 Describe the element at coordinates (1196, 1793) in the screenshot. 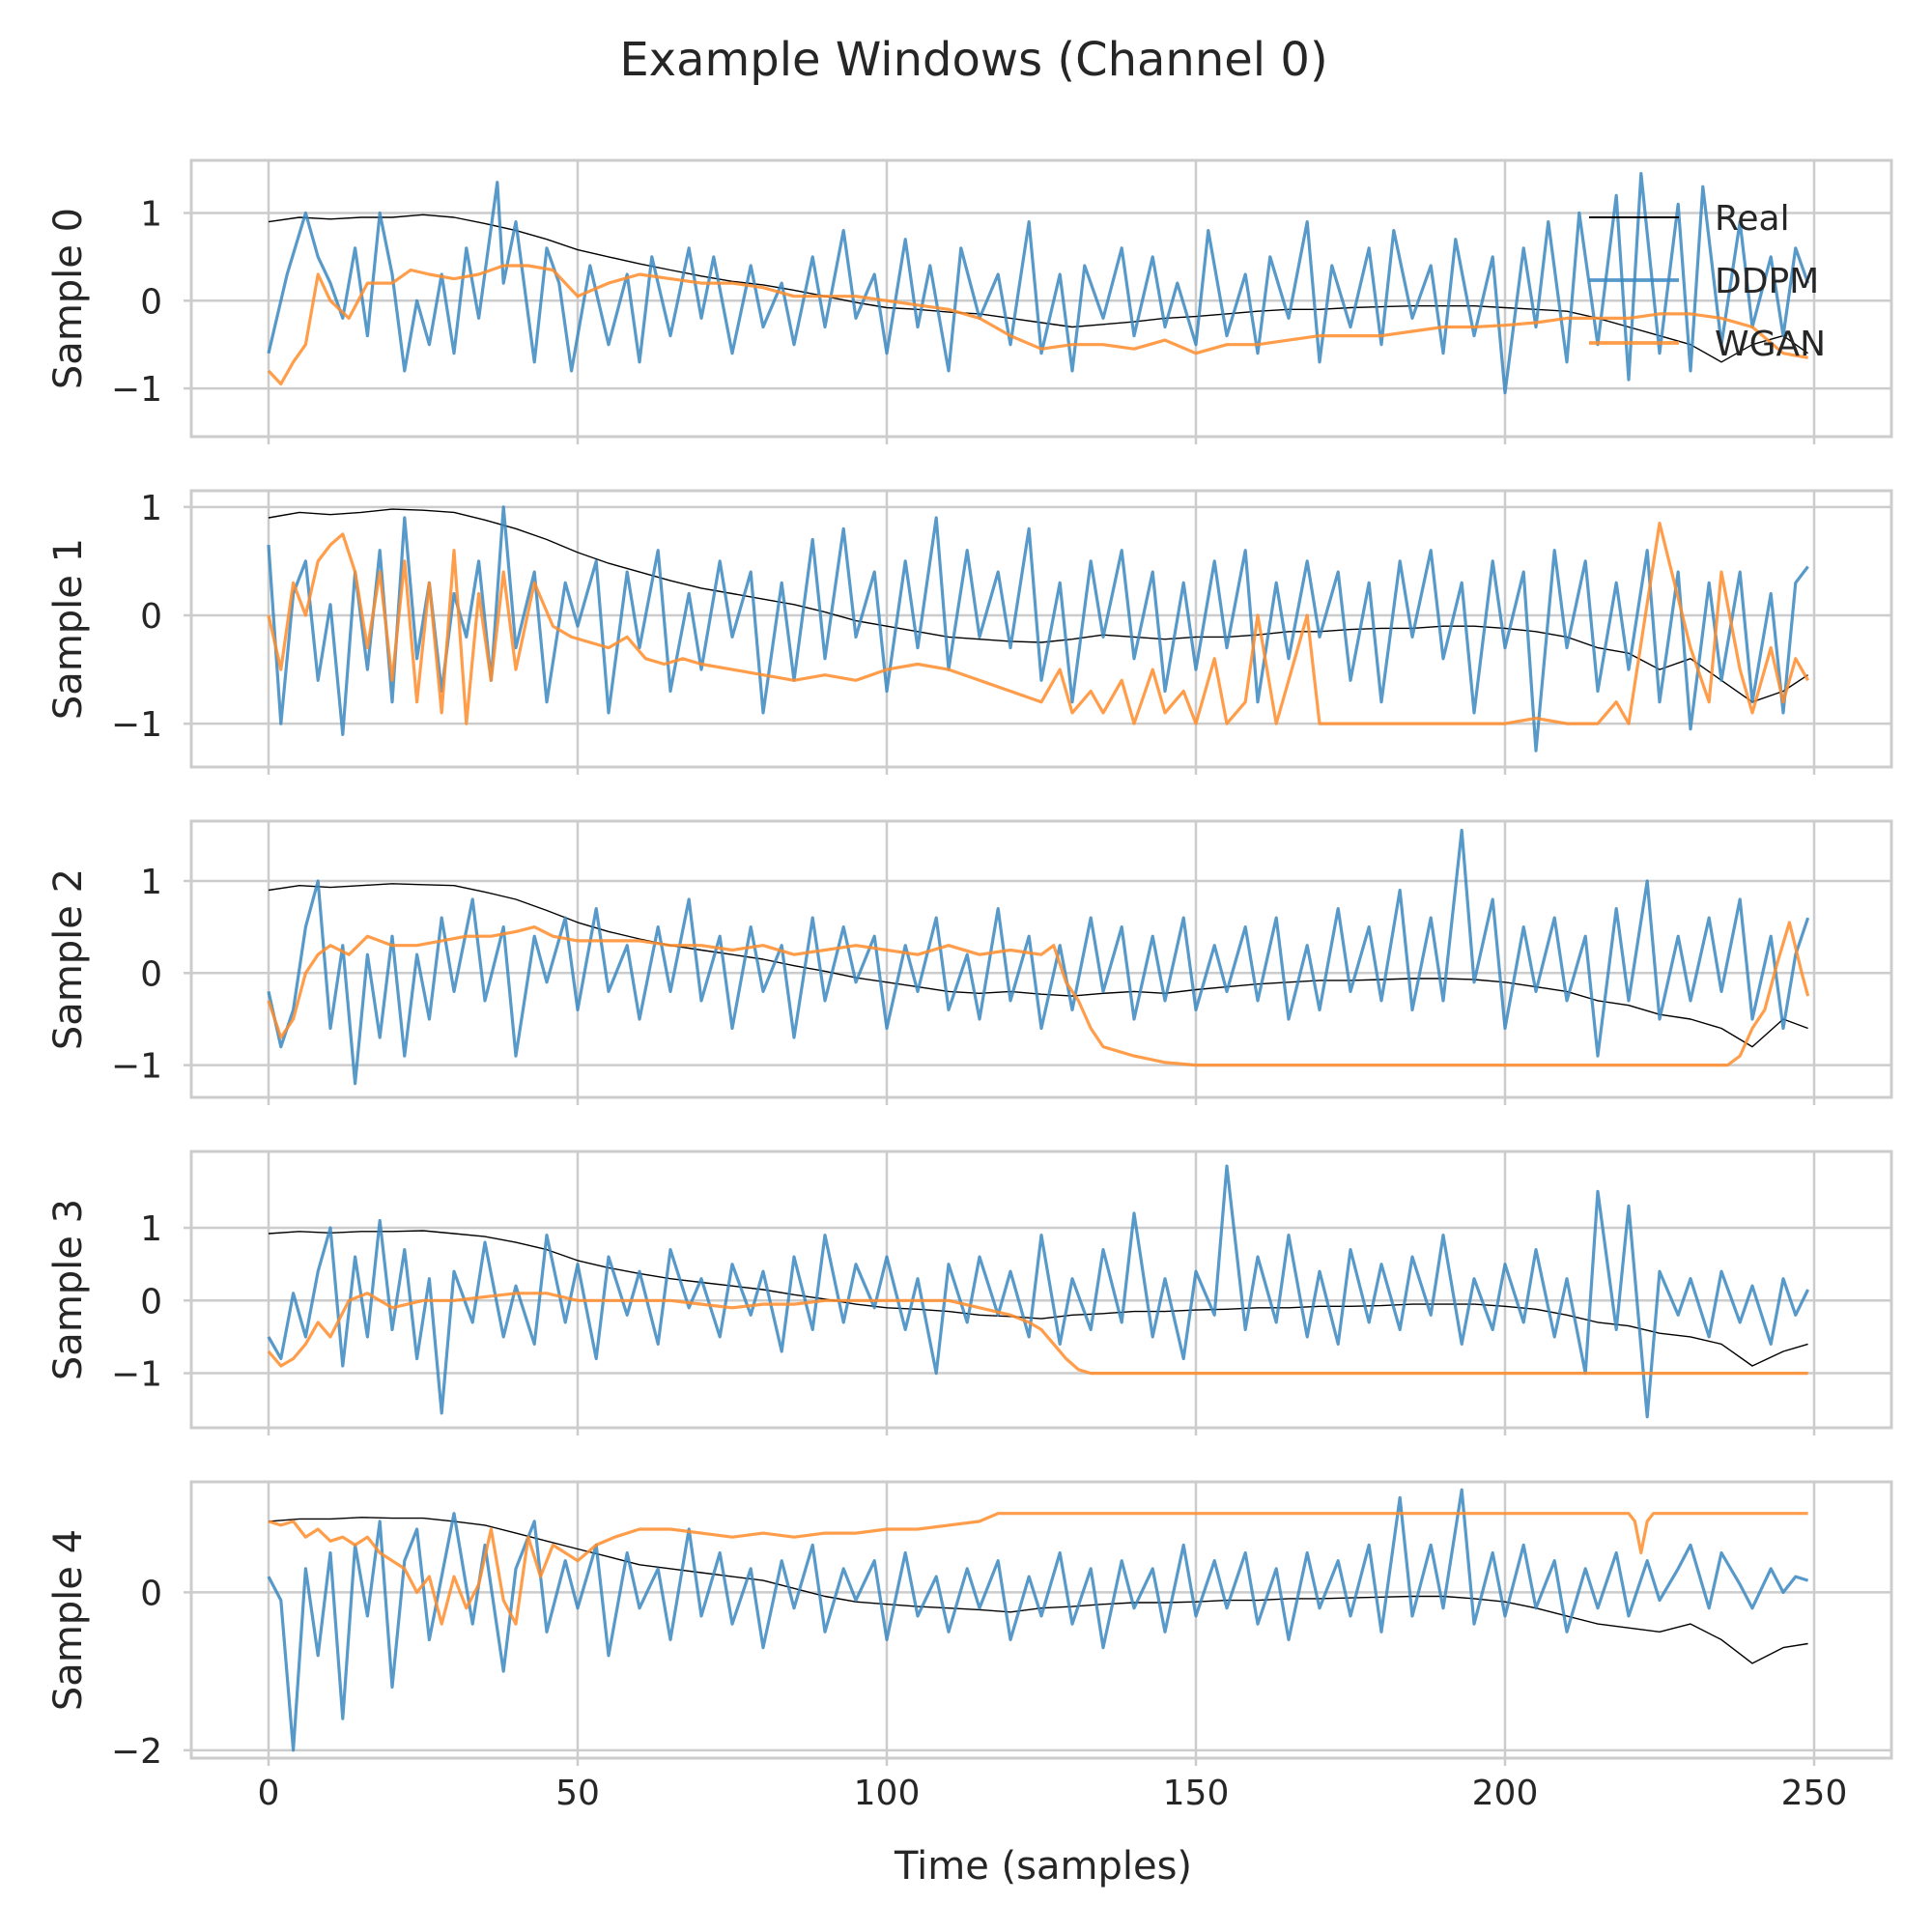

I see `x-tick-label: 150` at that location.